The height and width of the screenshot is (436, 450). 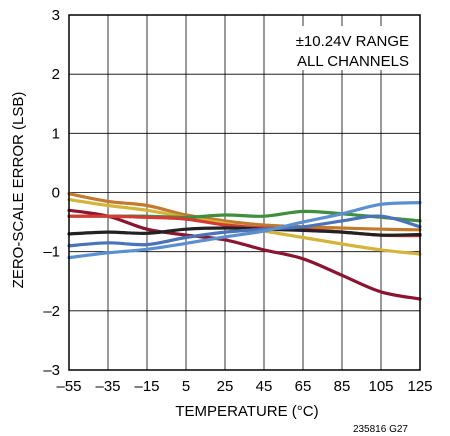 I want to click on annotation-channels: ALL CHANNELS, so click(x=353, y=61).